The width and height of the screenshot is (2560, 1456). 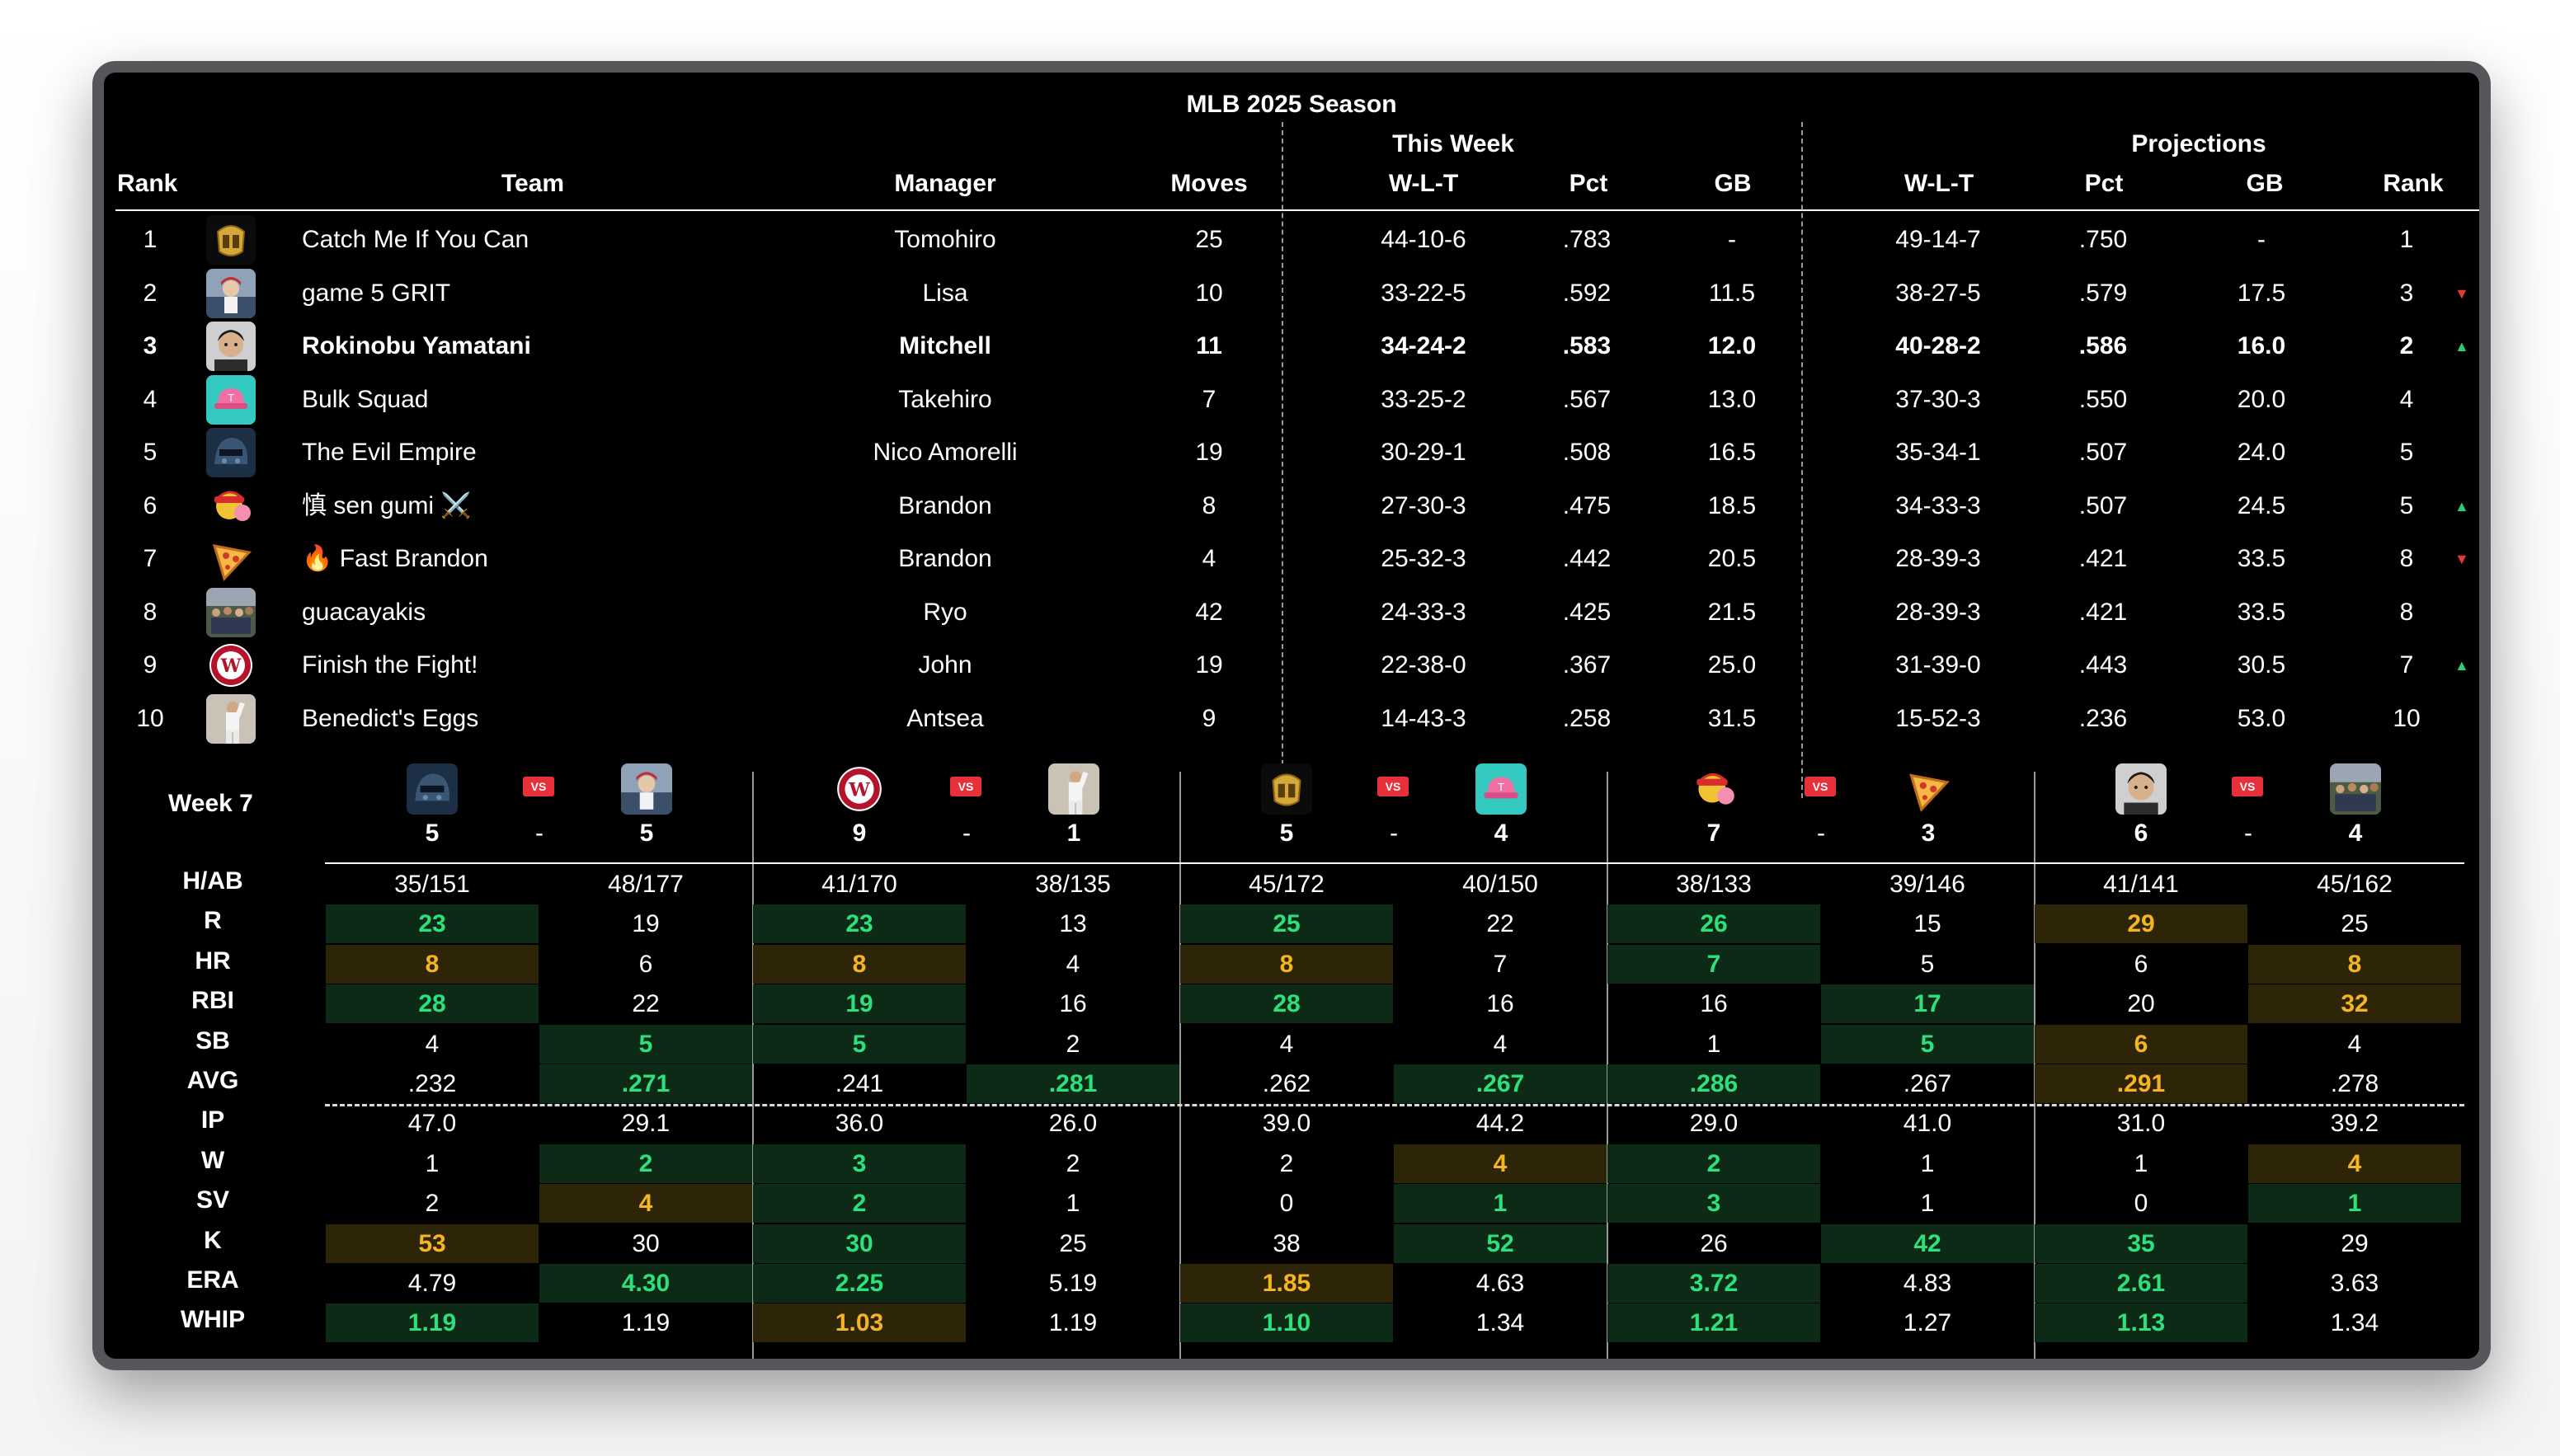 I want to click on team-name-cell: 🔥 Fast Brandon, so click(x=395, y=558).